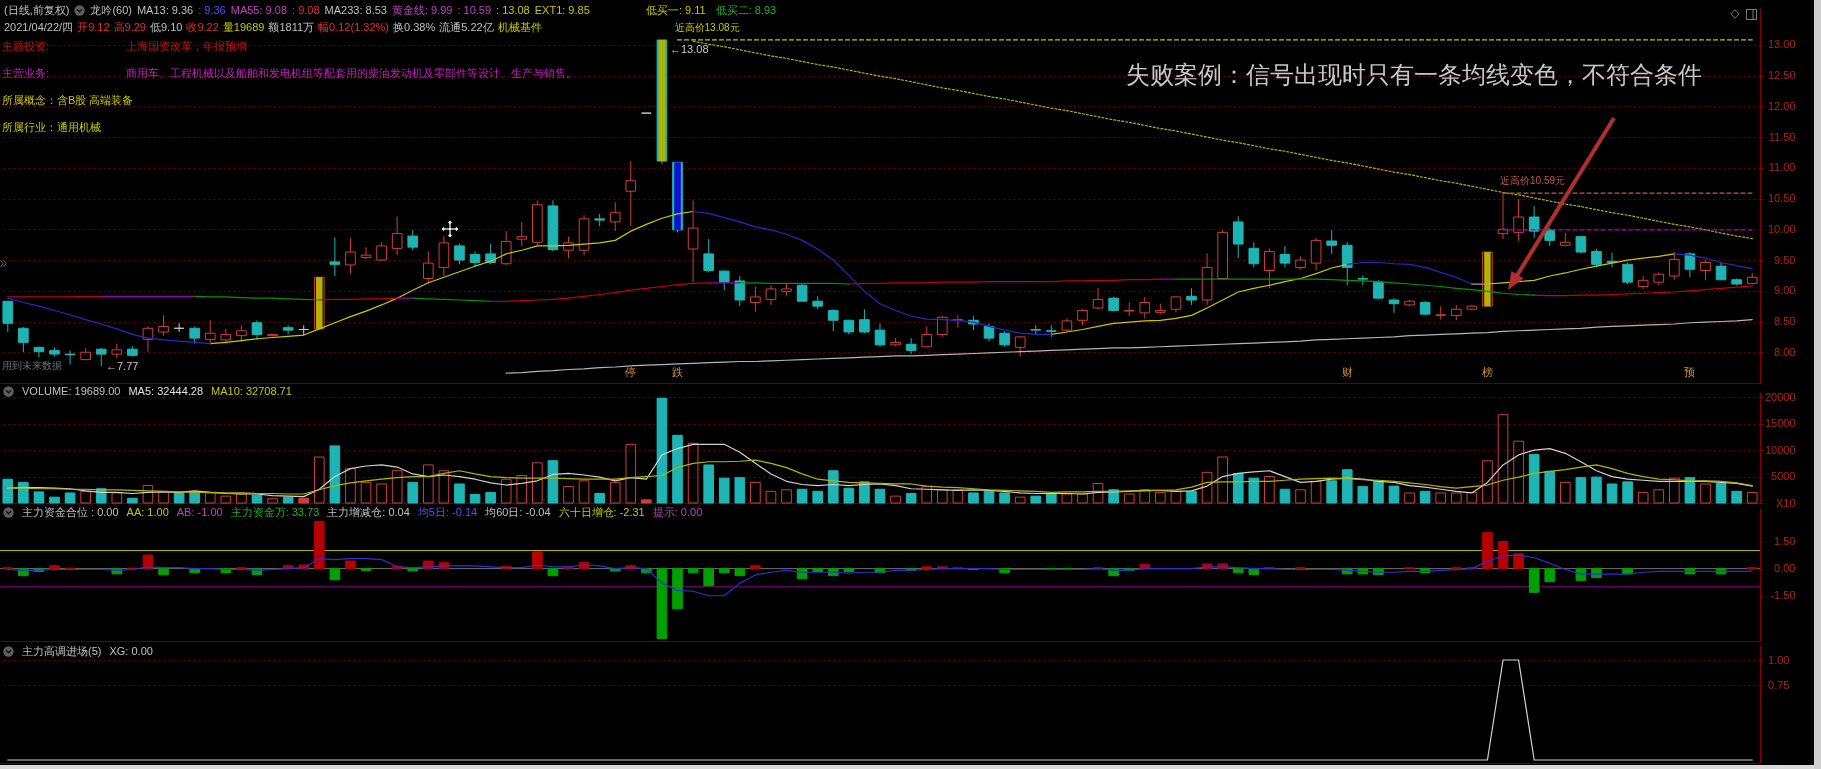  Describe the element at coordinates (306, 10) in the screenshot. I see `annotation: : 9.08` at that location.